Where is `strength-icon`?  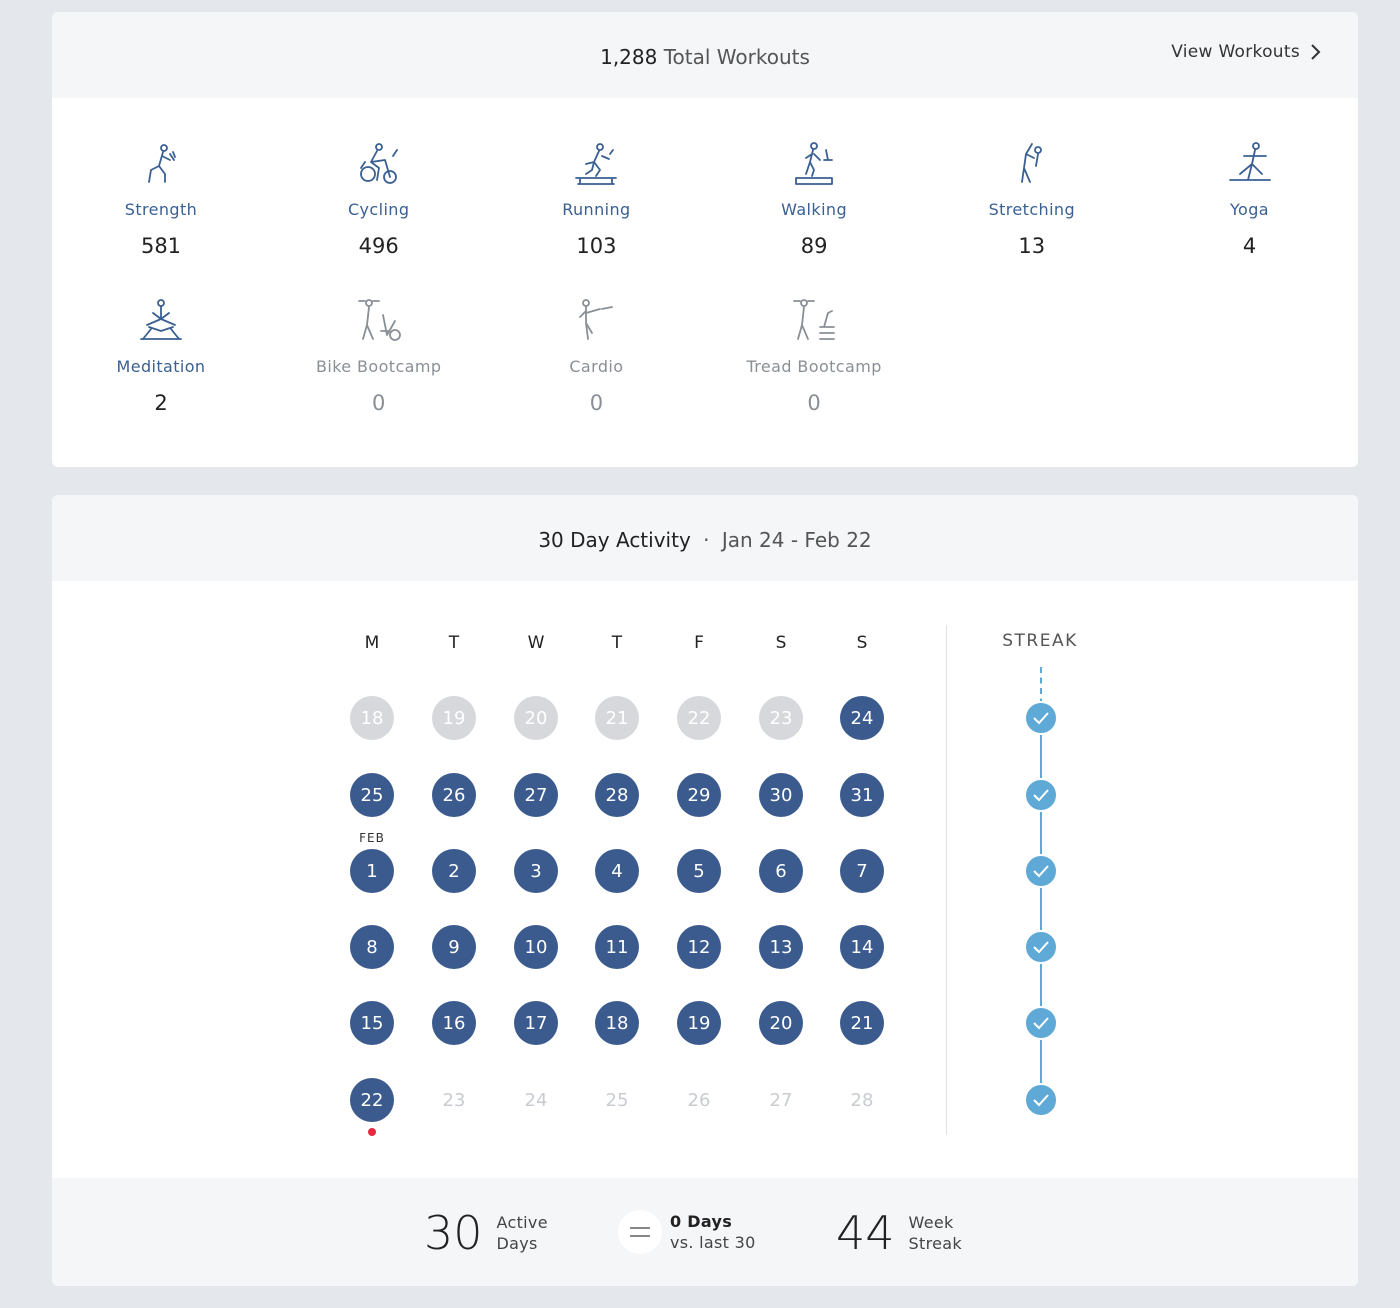
strength-icon is located at coordinates (162, 163).